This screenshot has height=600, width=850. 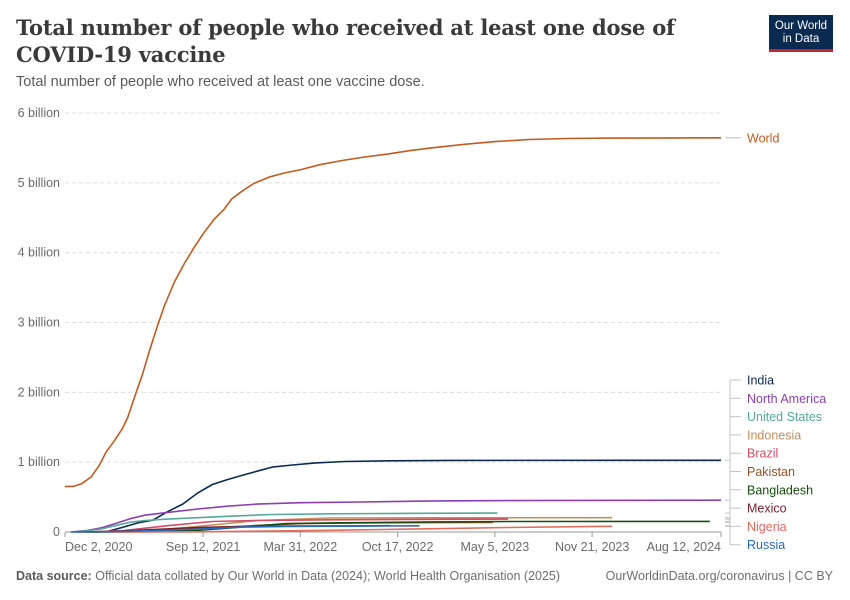 I want to click on legend-label-bangladesh: Bangladesh, so click(x=780, y=490).